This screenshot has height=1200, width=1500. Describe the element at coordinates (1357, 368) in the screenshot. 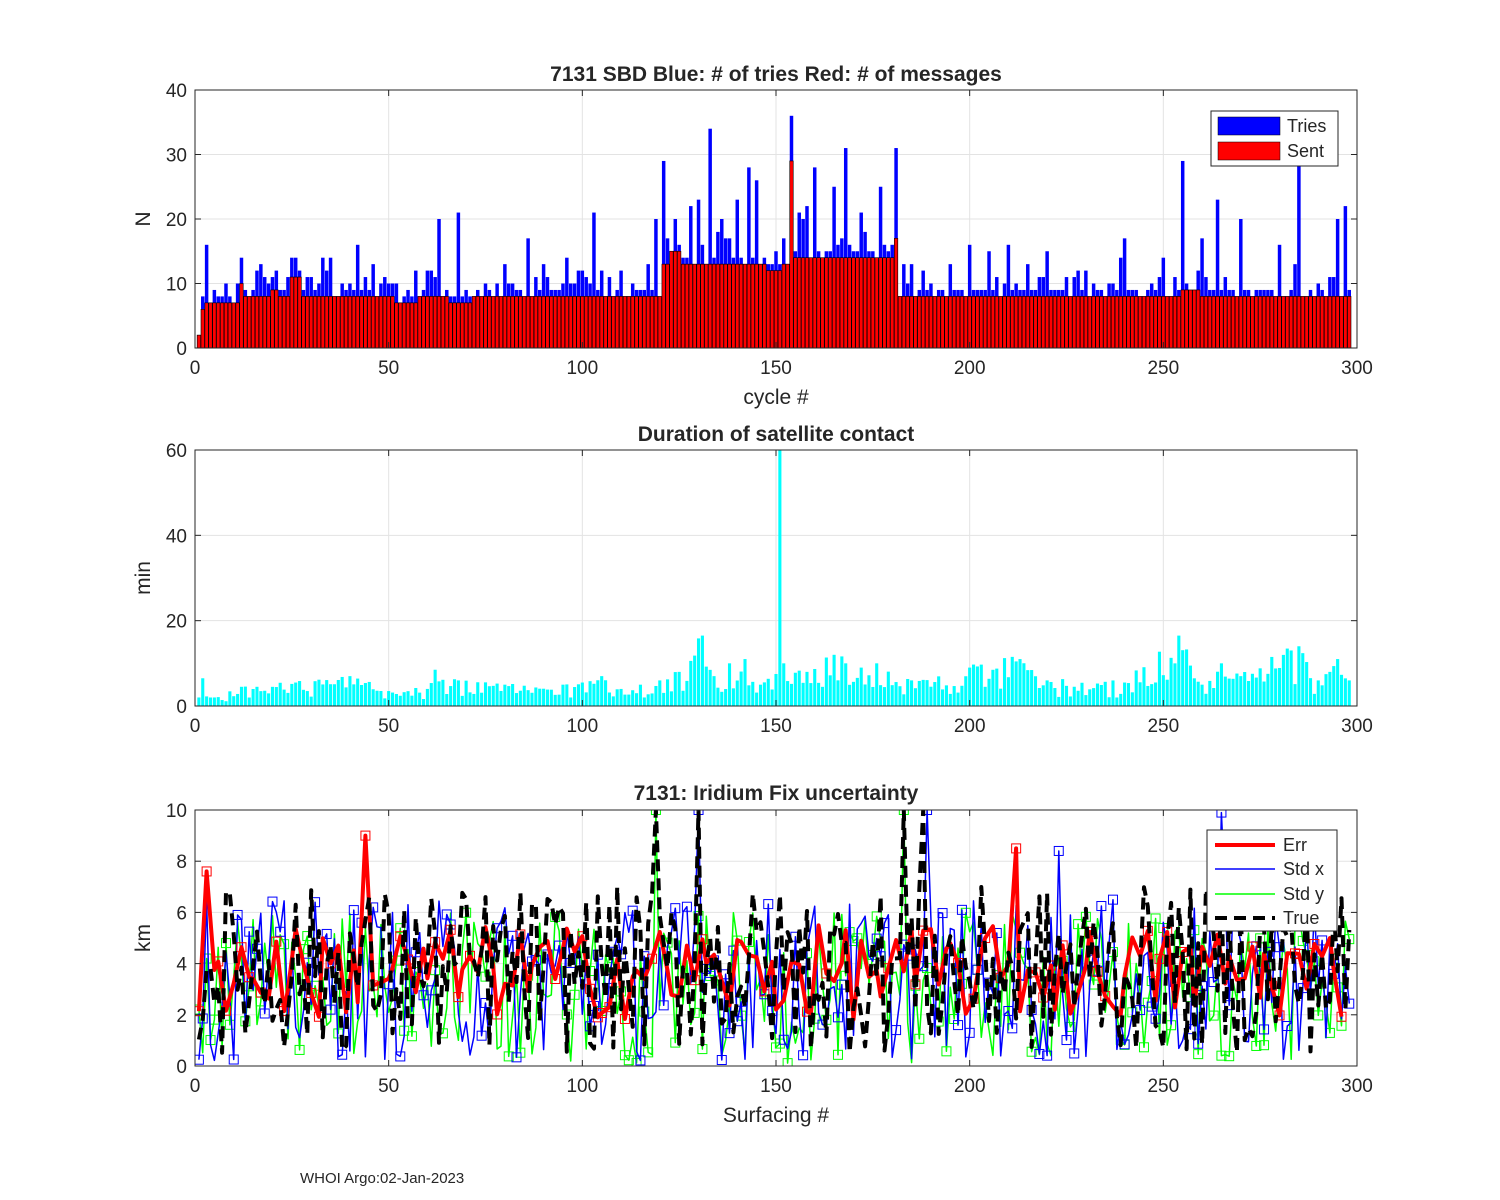

I see `x-tick-label: 300` at that location.